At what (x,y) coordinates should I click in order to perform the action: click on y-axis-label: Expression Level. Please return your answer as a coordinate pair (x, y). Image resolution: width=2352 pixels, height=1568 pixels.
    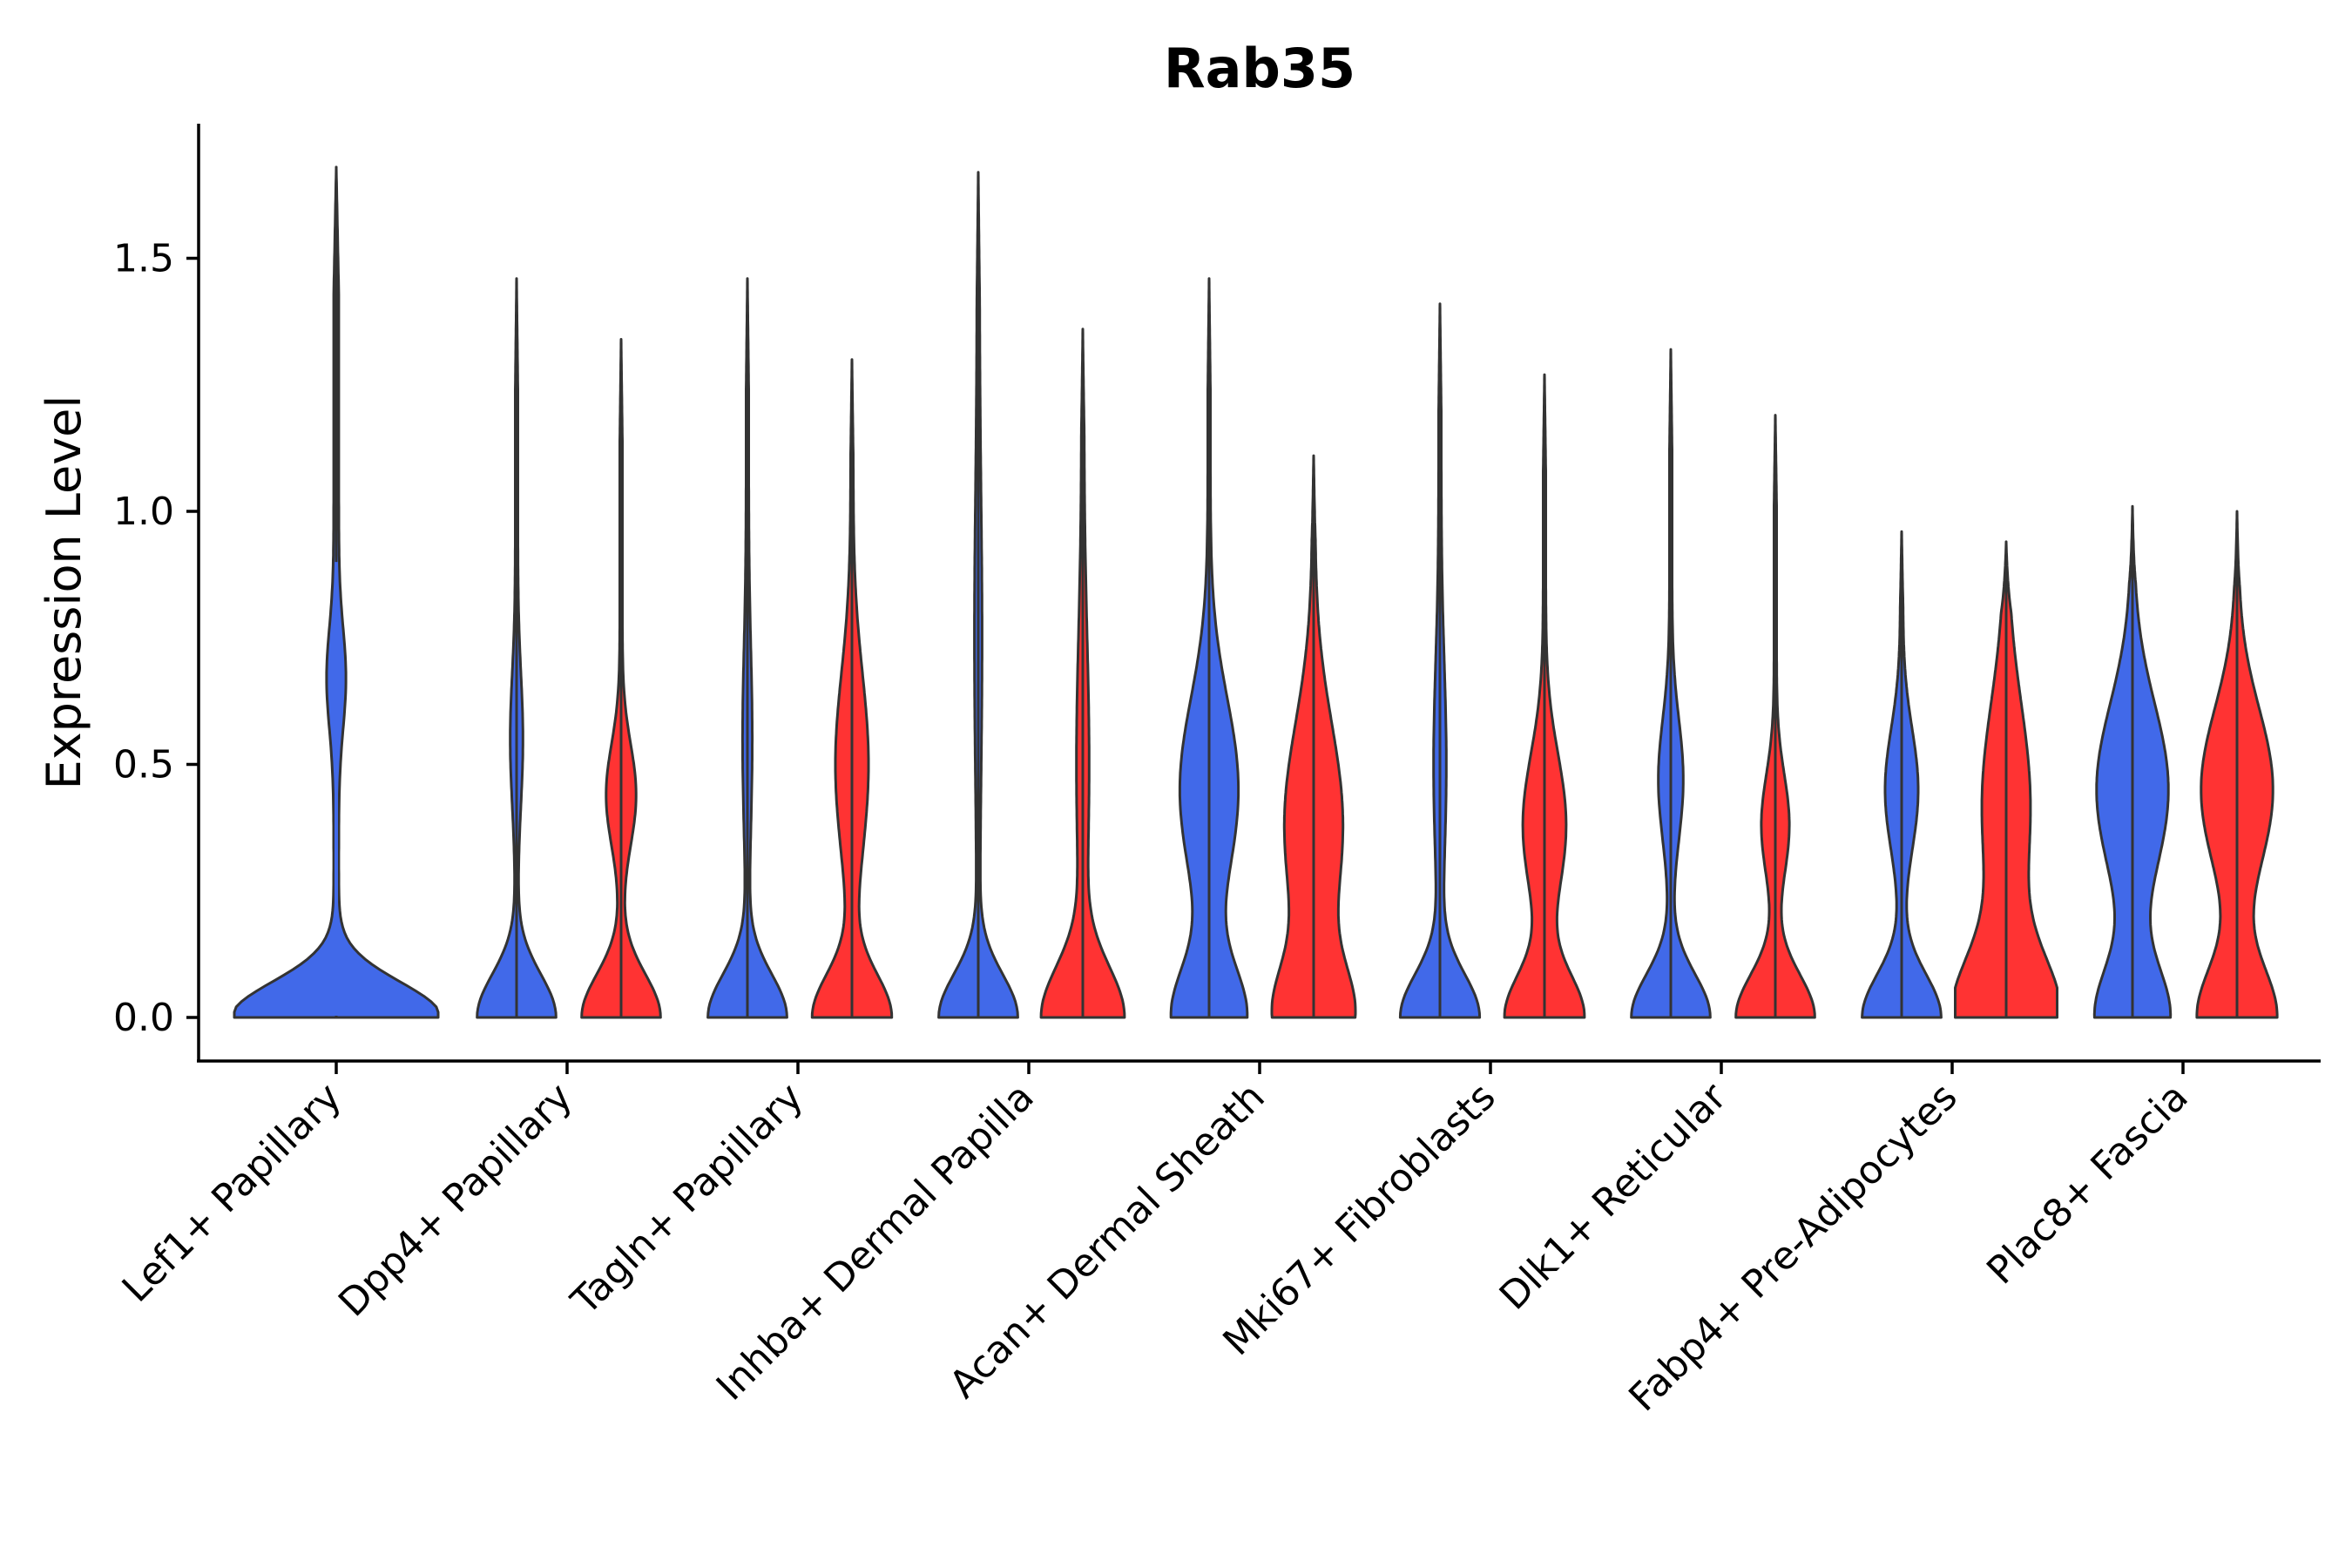
    Looking at the image, I should click on (64, 592).